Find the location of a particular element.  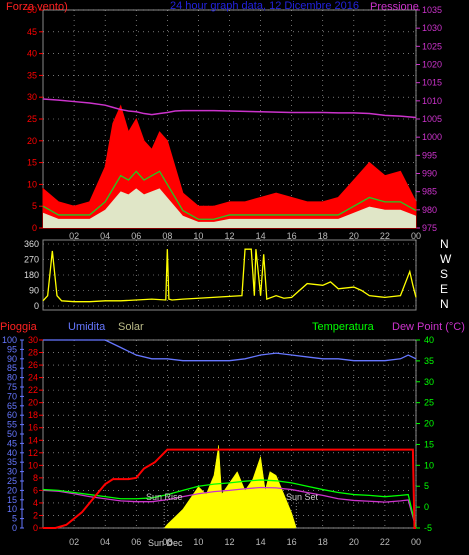

tick-label: 1025 is located at coordinates (432, 46).